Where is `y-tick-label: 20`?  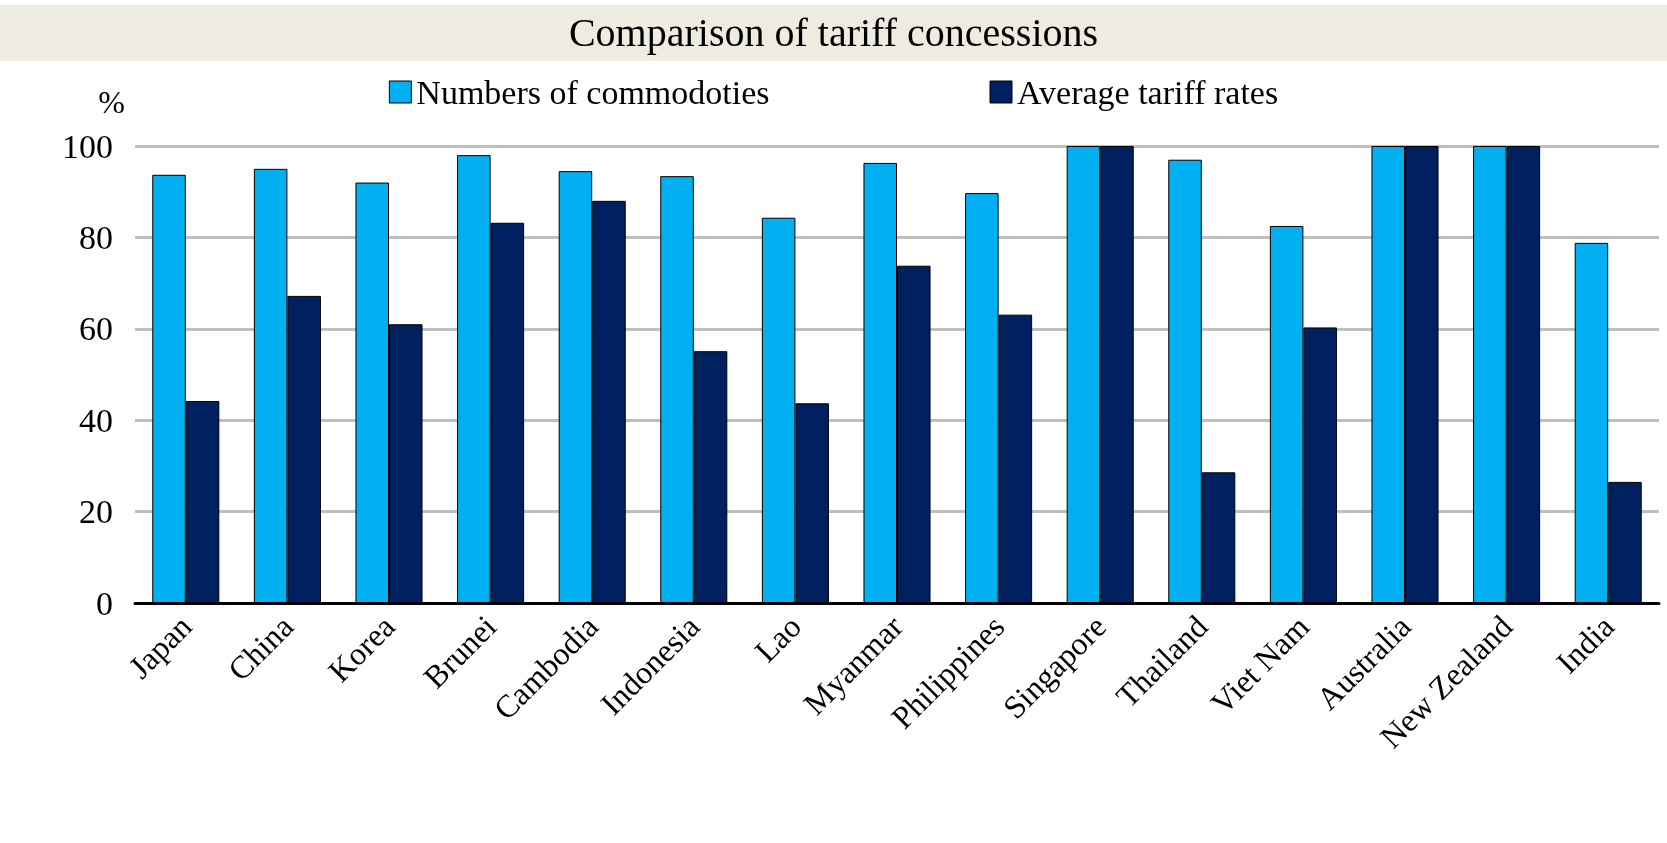
y-tick-label: 20 is located at coordinates (96, 512).